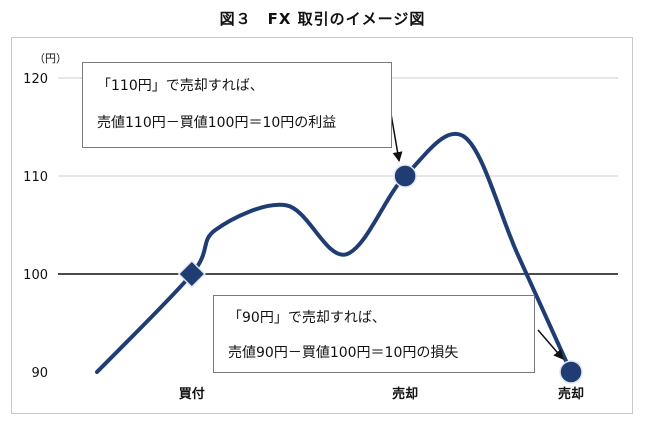  What do you see at coordinates (35, 79) in the screenshot?
I see `y-tick-label-120: 120` at bounding box center [35, 79].